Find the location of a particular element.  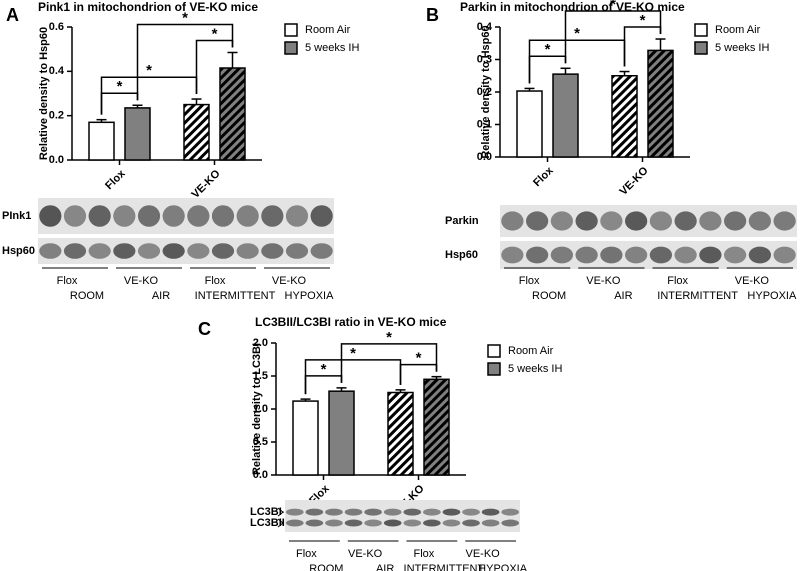

x-tick-label: Flox is located at coordinates (543, 176).